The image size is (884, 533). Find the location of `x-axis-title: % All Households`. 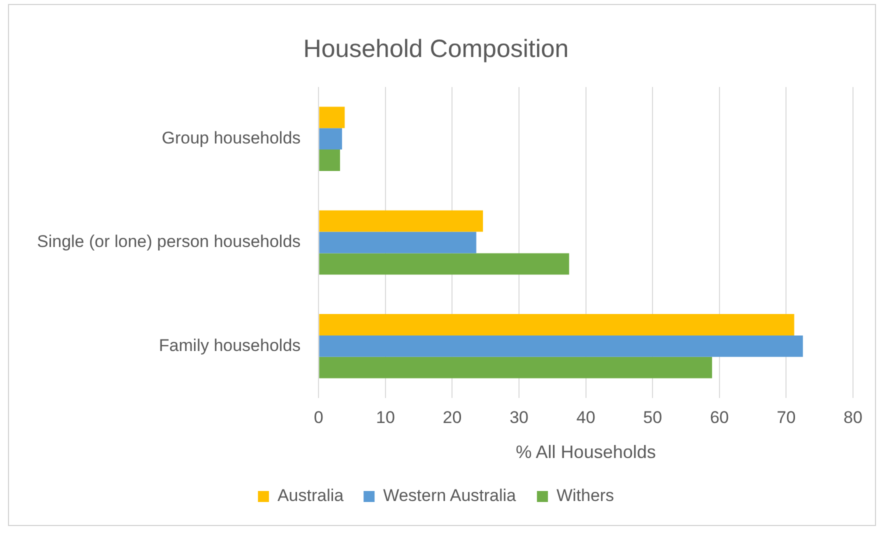

x-axis-title: % All Households is located at coordinates (586, 452).